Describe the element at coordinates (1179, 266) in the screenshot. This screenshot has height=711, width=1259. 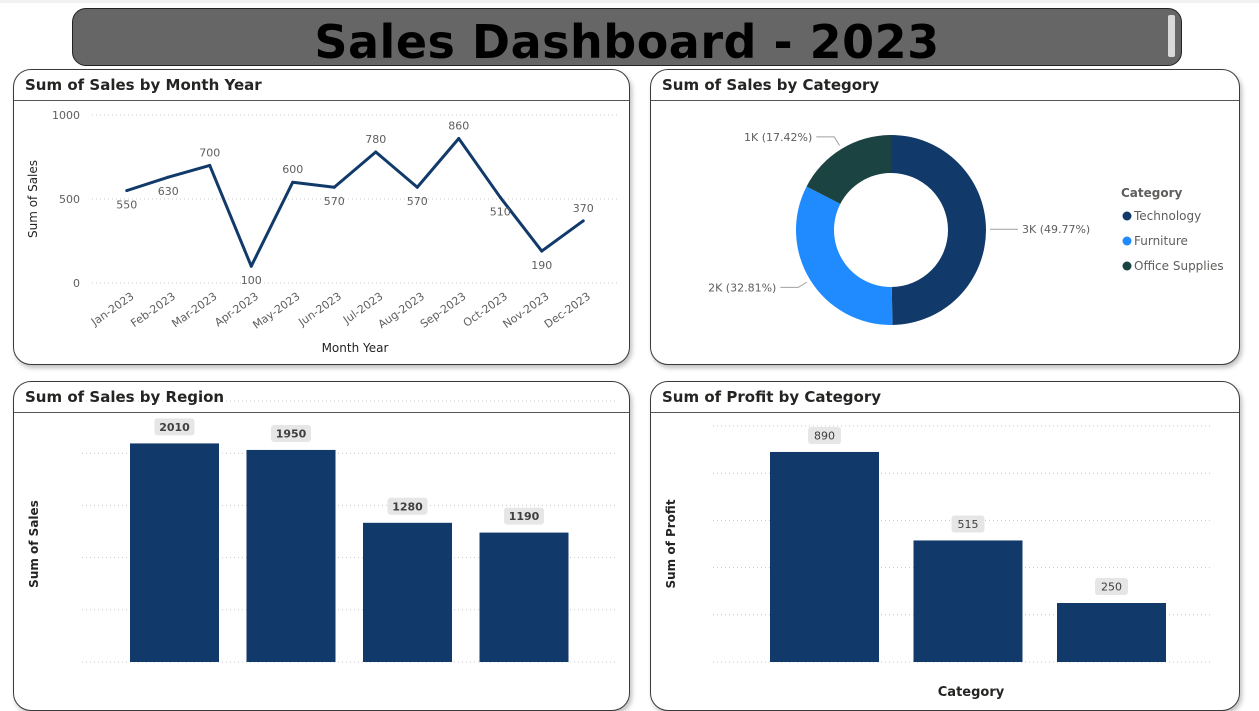
I see `legend-item: Office Supplies` at that location.